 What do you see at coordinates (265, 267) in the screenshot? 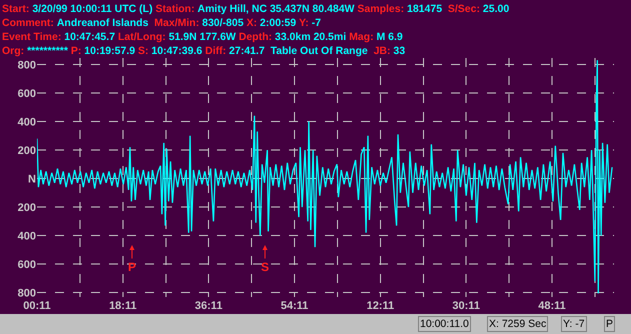
I see `annotation: S` at bounding box center [265, 267].